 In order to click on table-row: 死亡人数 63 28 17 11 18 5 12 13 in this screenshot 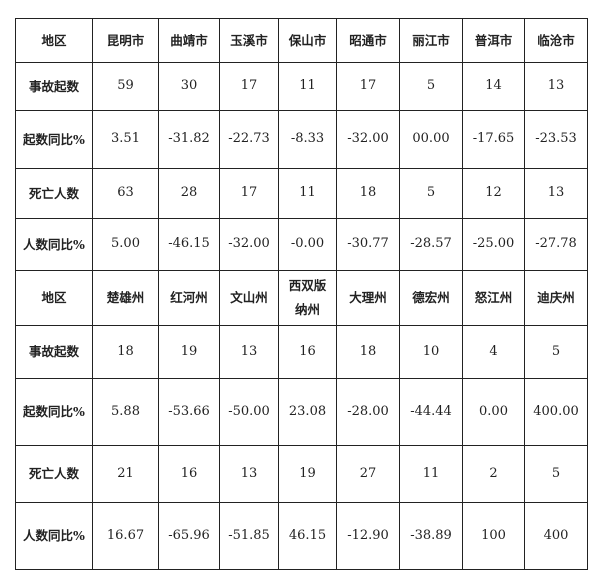, I will do `click(301, 193)`.